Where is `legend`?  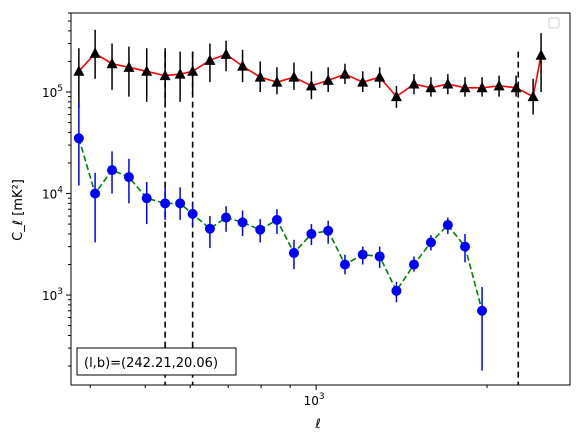 legend is located at coordinates (554, 23).